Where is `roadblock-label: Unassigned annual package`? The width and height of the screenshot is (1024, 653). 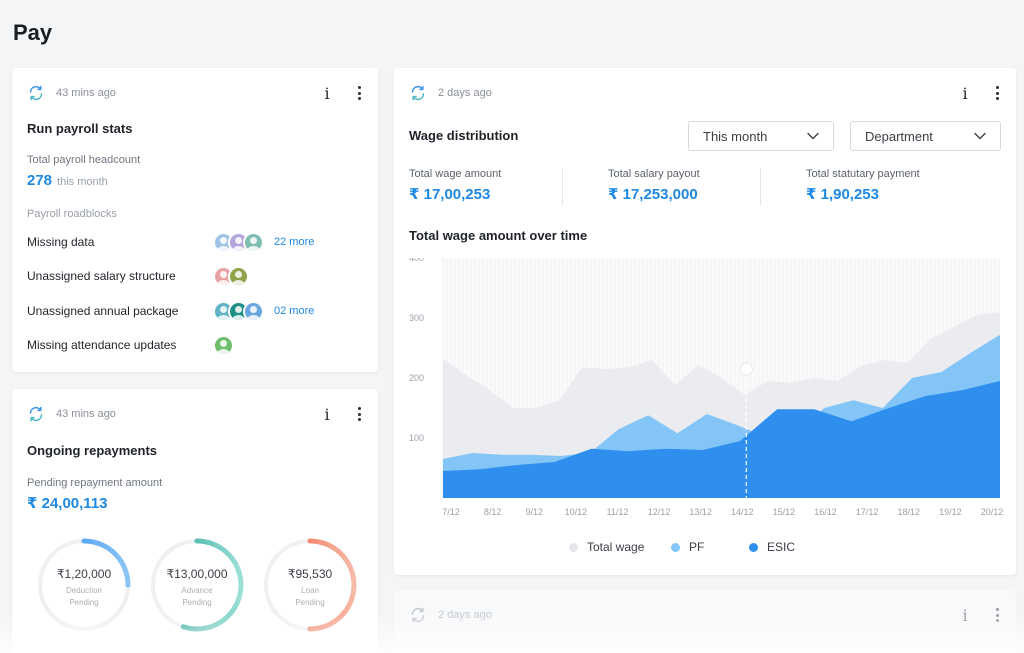
roadblock-label: Unassigned annual package is located at coordinates (103, 311).